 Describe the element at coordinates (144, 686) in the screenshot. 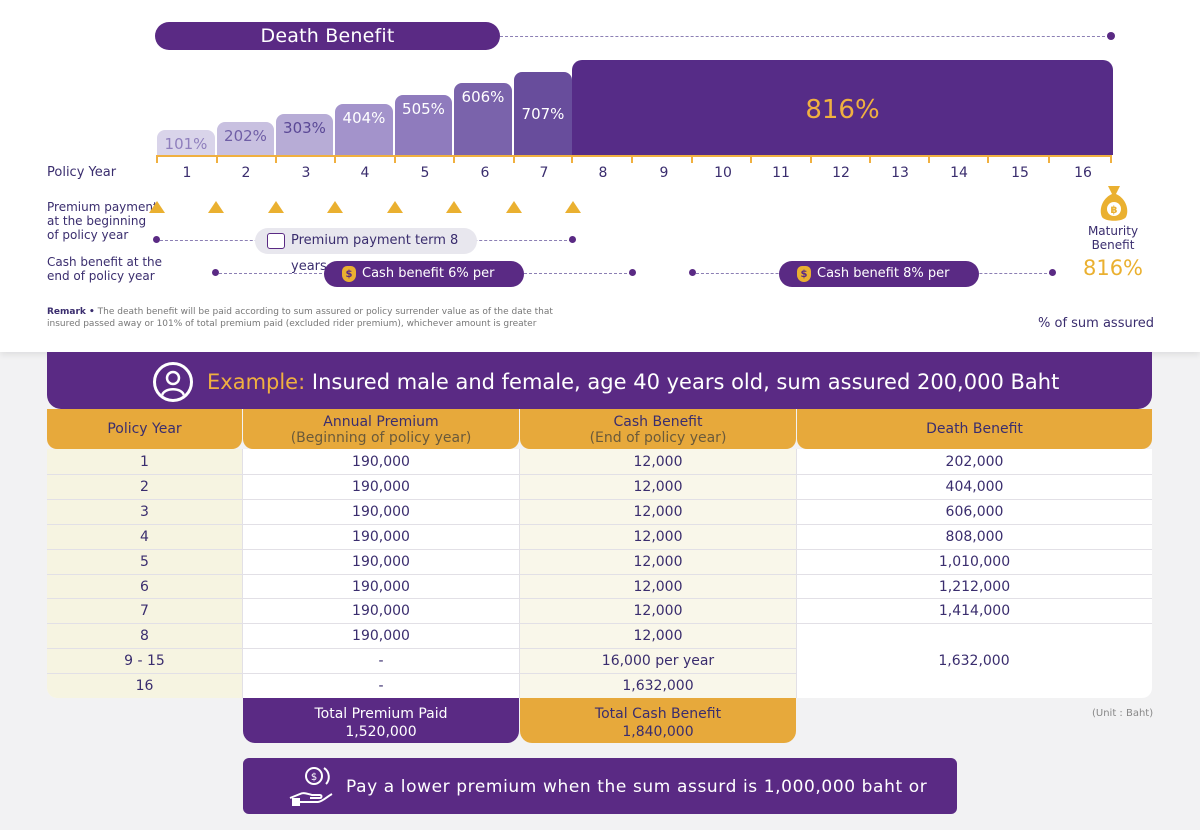

I see `cell-year: 16` at that location.